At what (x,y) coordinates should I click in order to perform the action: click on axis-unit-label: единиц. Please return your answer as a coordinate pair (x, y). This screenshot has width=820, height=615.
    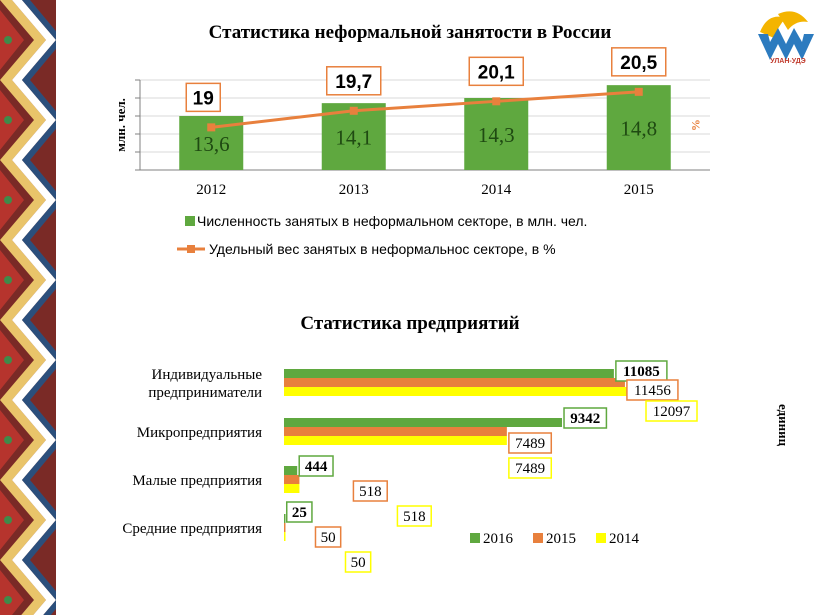
    Looking at the image, I should click on (783, 425).